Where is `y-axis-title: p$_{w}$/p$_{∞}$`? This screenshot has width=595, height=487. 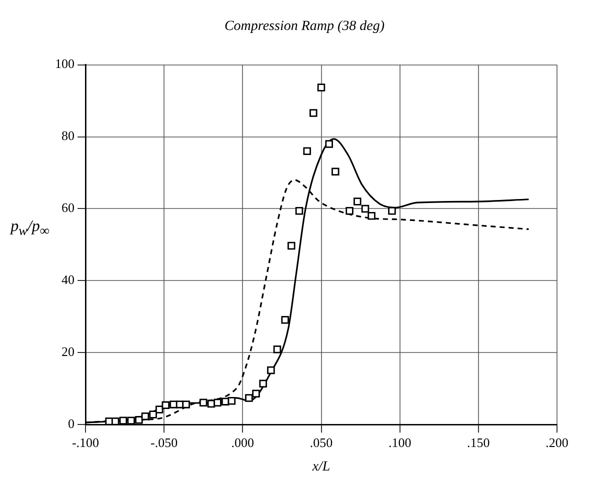 y-axis-title: p$_{w}$/p$_{∞}$ is located at coordinates (29, 228).